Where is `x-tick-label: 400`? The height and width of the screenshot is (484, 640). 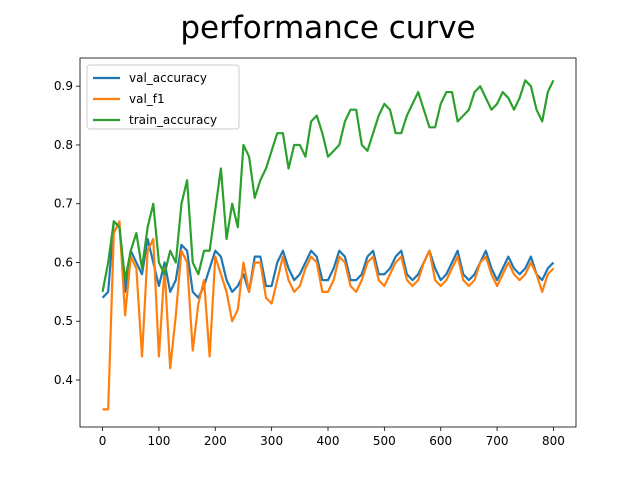 x-tick-label: 400 is located at coordinates (328, 441).